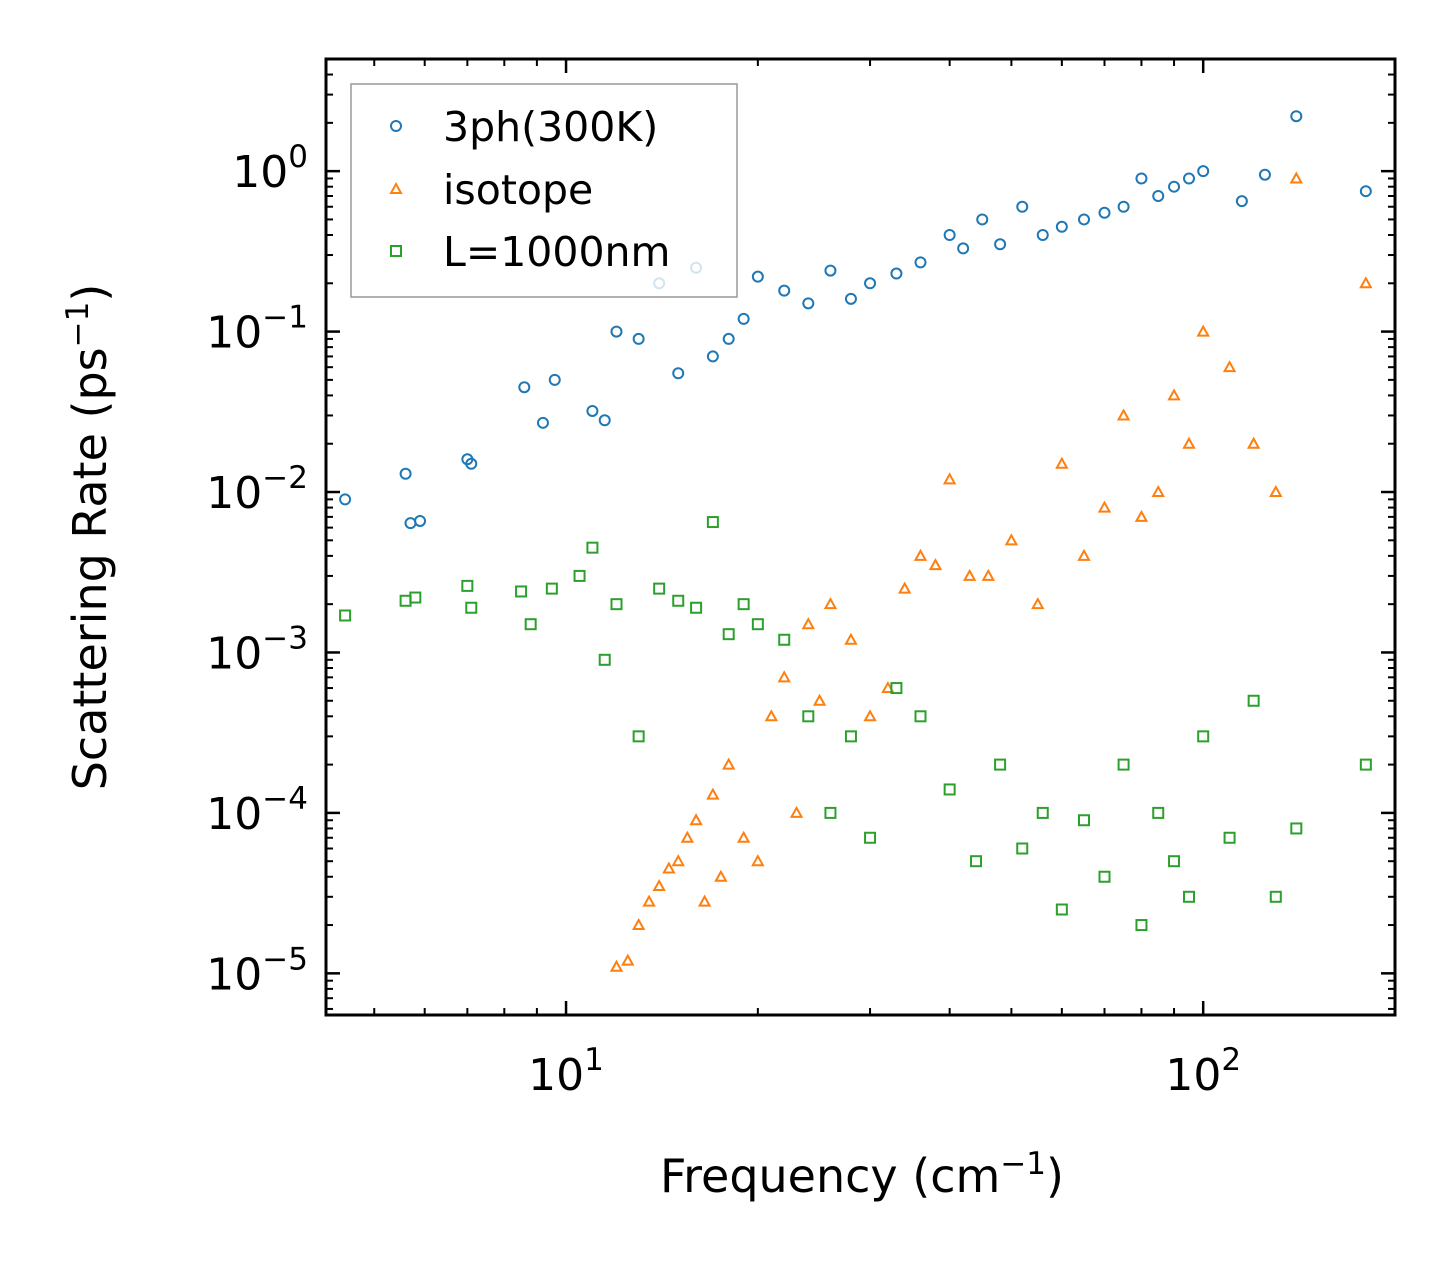 The height and width of the screenshot is (1265, 1455). Describe the element at coordinates (257, 329) in the screenshot. I see `y-tick-label: 10⁻¹` at that location.